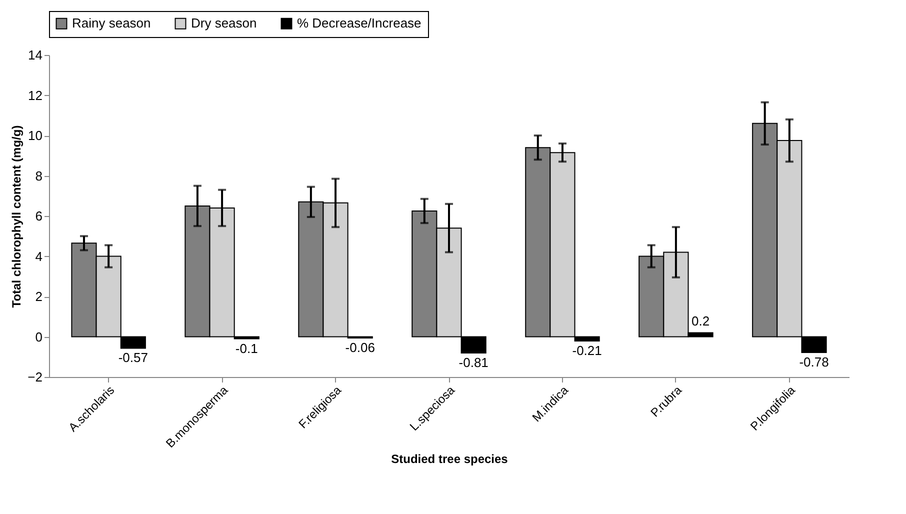 The image size is (906, 514). What do you see at coordinates (38, 176) in the screenshot?
I see `y-tick-label: 8` at bounding box center [38, 176].